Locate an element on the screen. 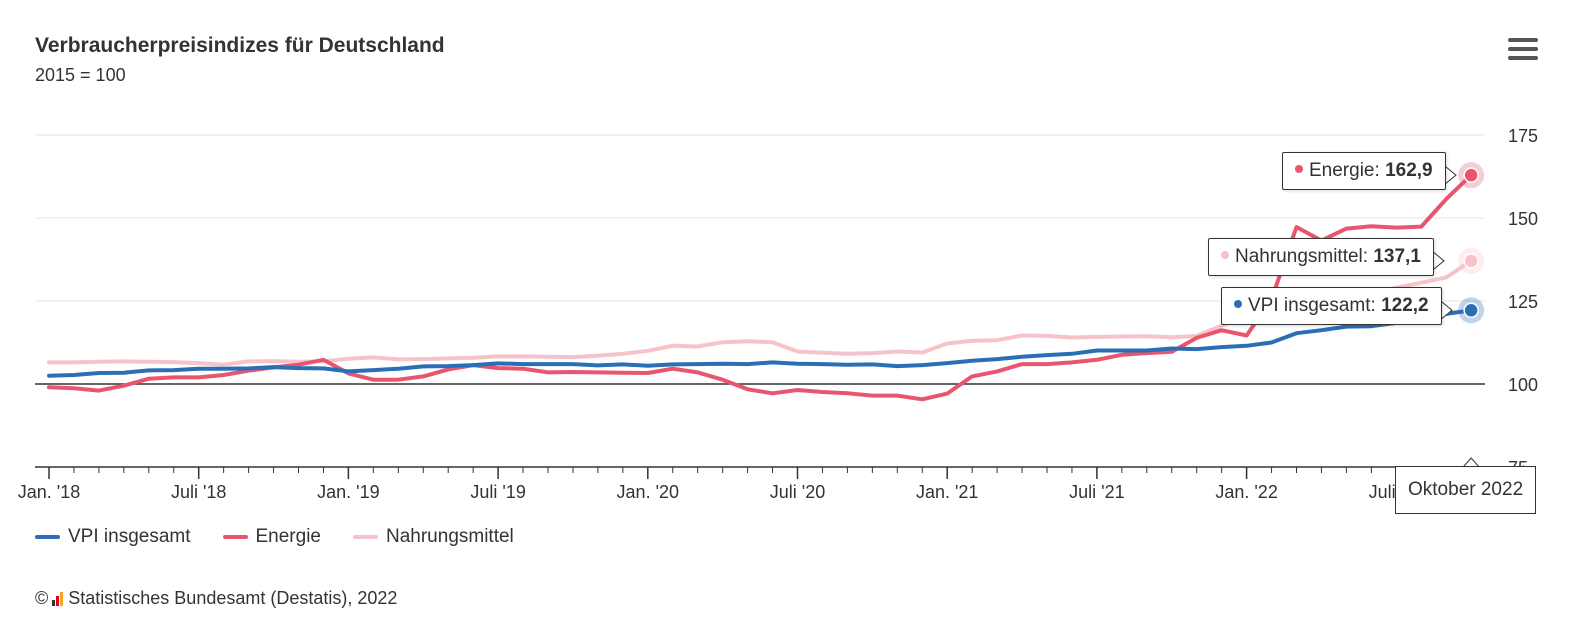 This screenshot has height=625, width=1579. credits-text: Statistisches Bundesamt (Destatis), 2022 is located at coordinates (233, 598).